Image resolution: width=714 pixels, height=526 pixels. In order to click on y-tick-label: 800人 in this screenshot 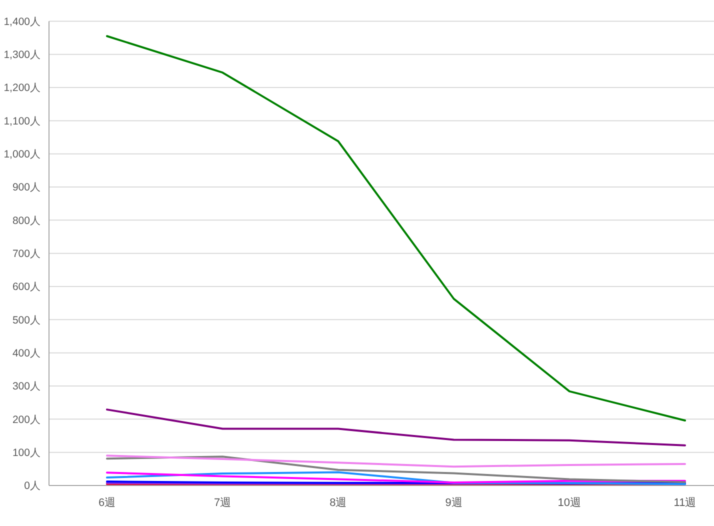, I will do `click(26, 220)`.